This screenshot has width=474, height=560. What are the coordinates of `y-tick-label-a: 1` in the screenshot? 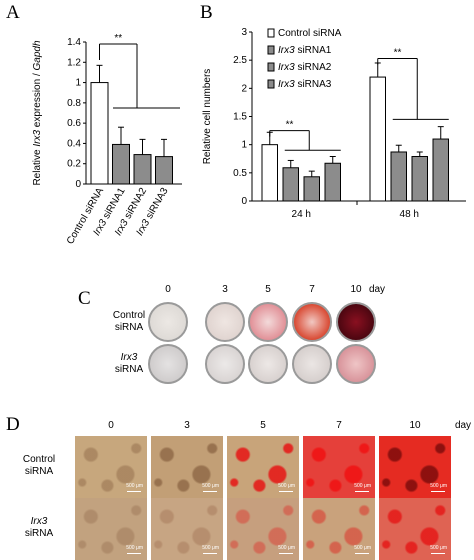 It's located at (78, 83).